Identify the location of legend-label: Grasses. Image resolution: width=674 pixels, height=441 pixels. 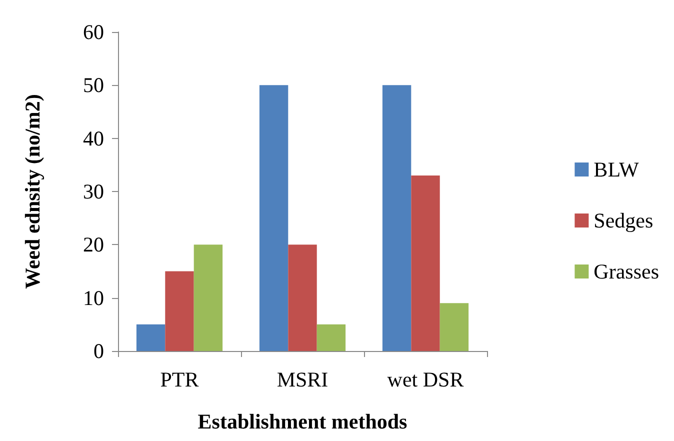
(627, 272).